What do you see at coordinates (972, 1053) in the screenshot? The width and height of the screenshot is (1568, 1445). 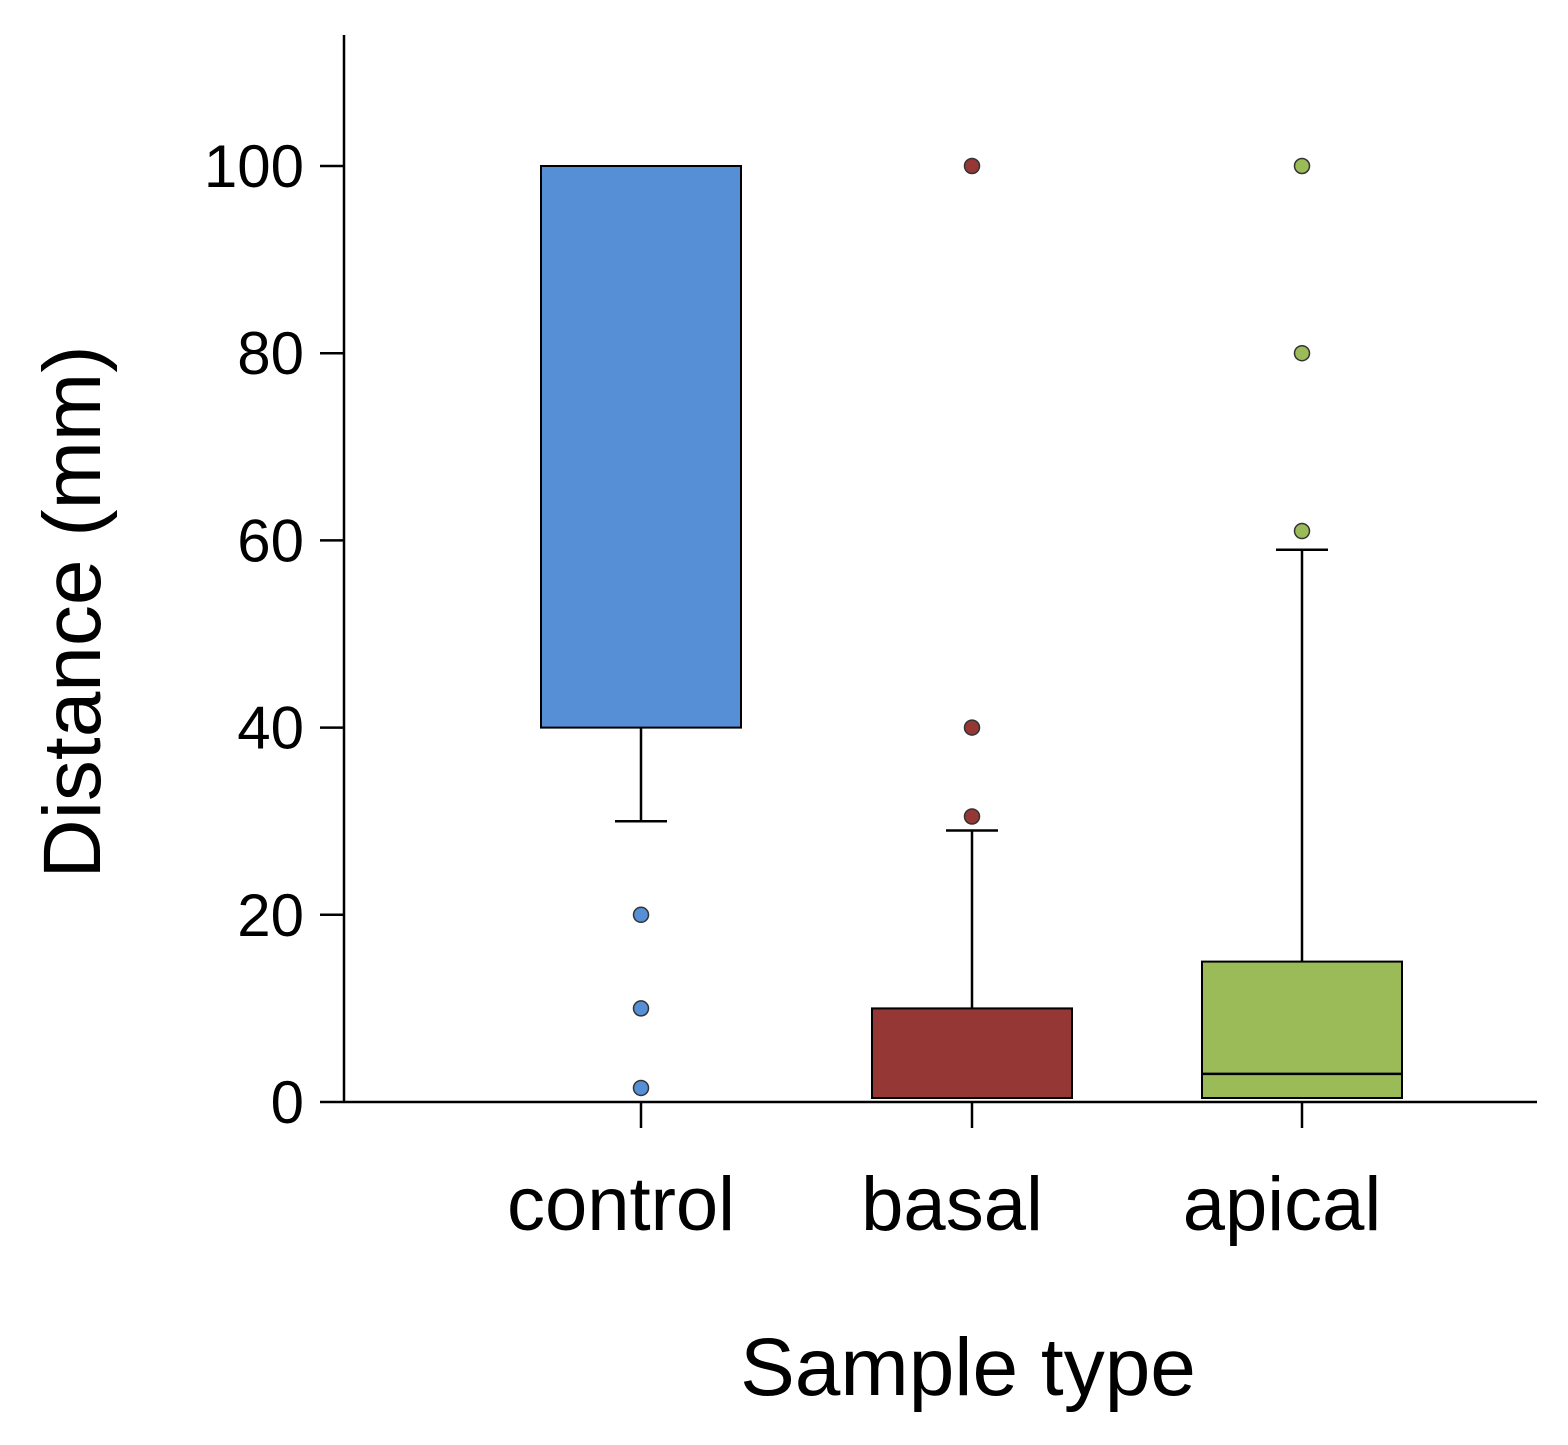 I see `box-basal` at bounding box center [972, 1053].